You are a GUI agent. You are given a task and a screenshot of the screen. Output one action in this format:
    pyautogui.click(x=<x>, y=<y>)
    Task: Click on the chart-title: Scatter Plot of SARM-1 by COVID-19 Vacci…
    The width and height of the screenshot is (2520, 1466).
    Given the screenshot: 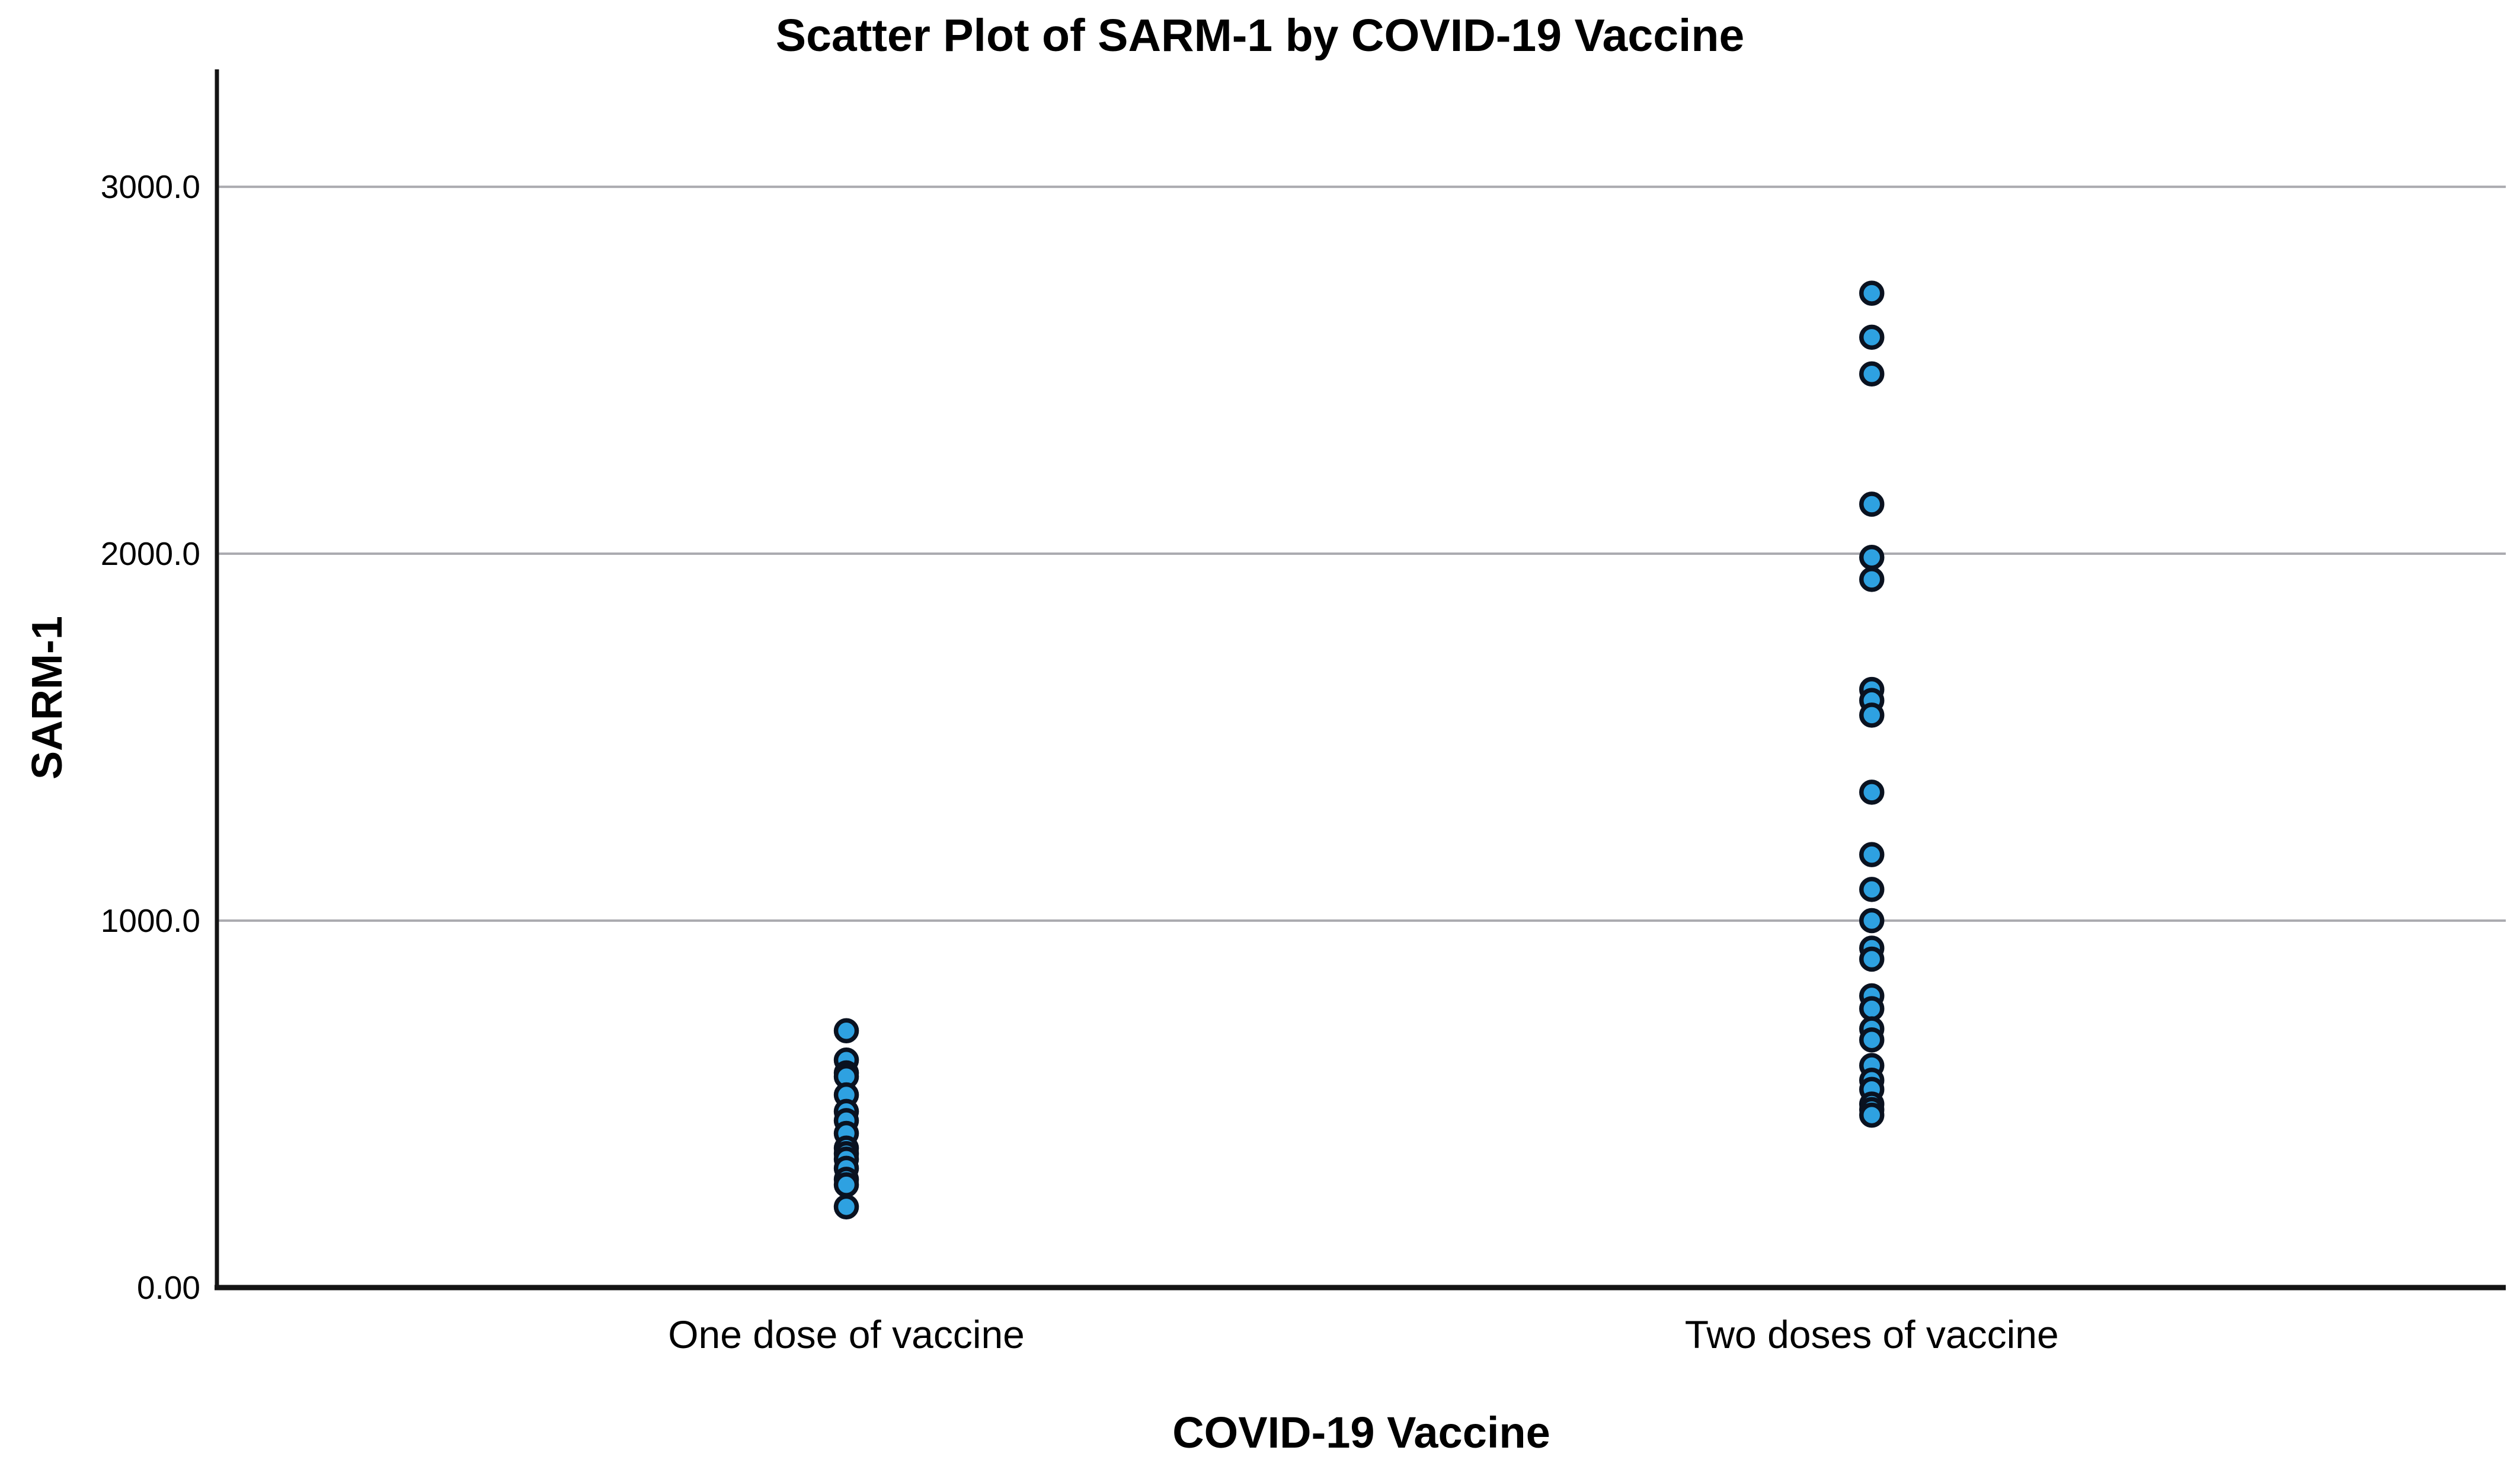 What is the action you would take?
    pyautogui.click(x=1260, y=35)
    